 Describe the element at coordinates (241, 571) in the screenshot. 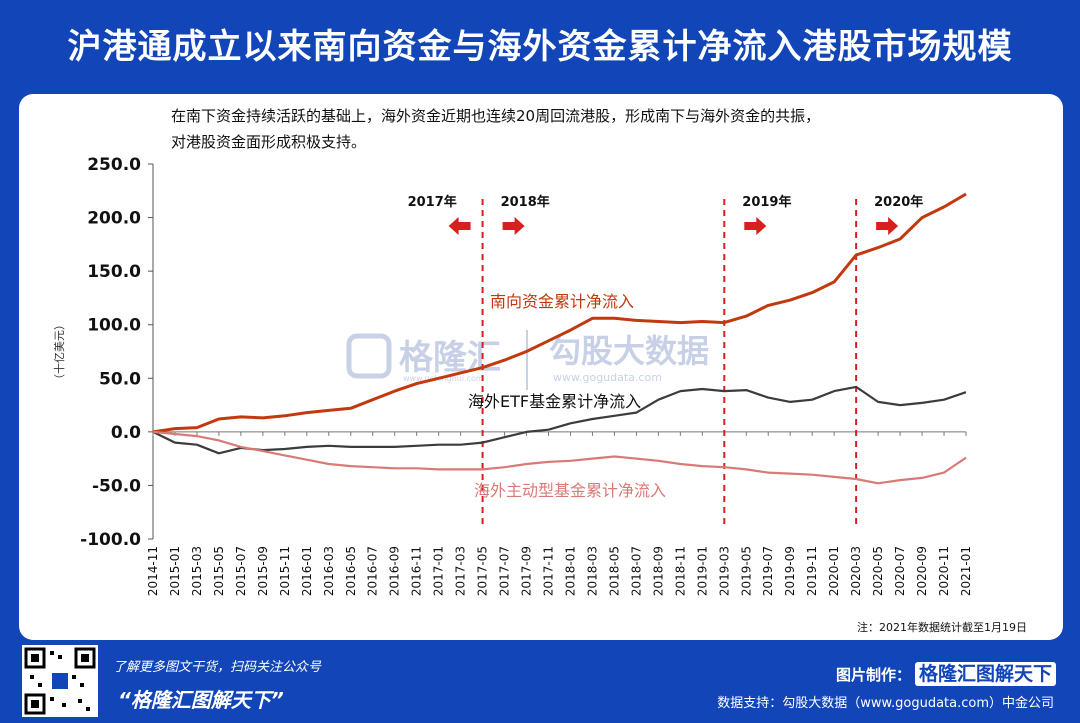

I see `x-tick-label: 2015-07` at that location.